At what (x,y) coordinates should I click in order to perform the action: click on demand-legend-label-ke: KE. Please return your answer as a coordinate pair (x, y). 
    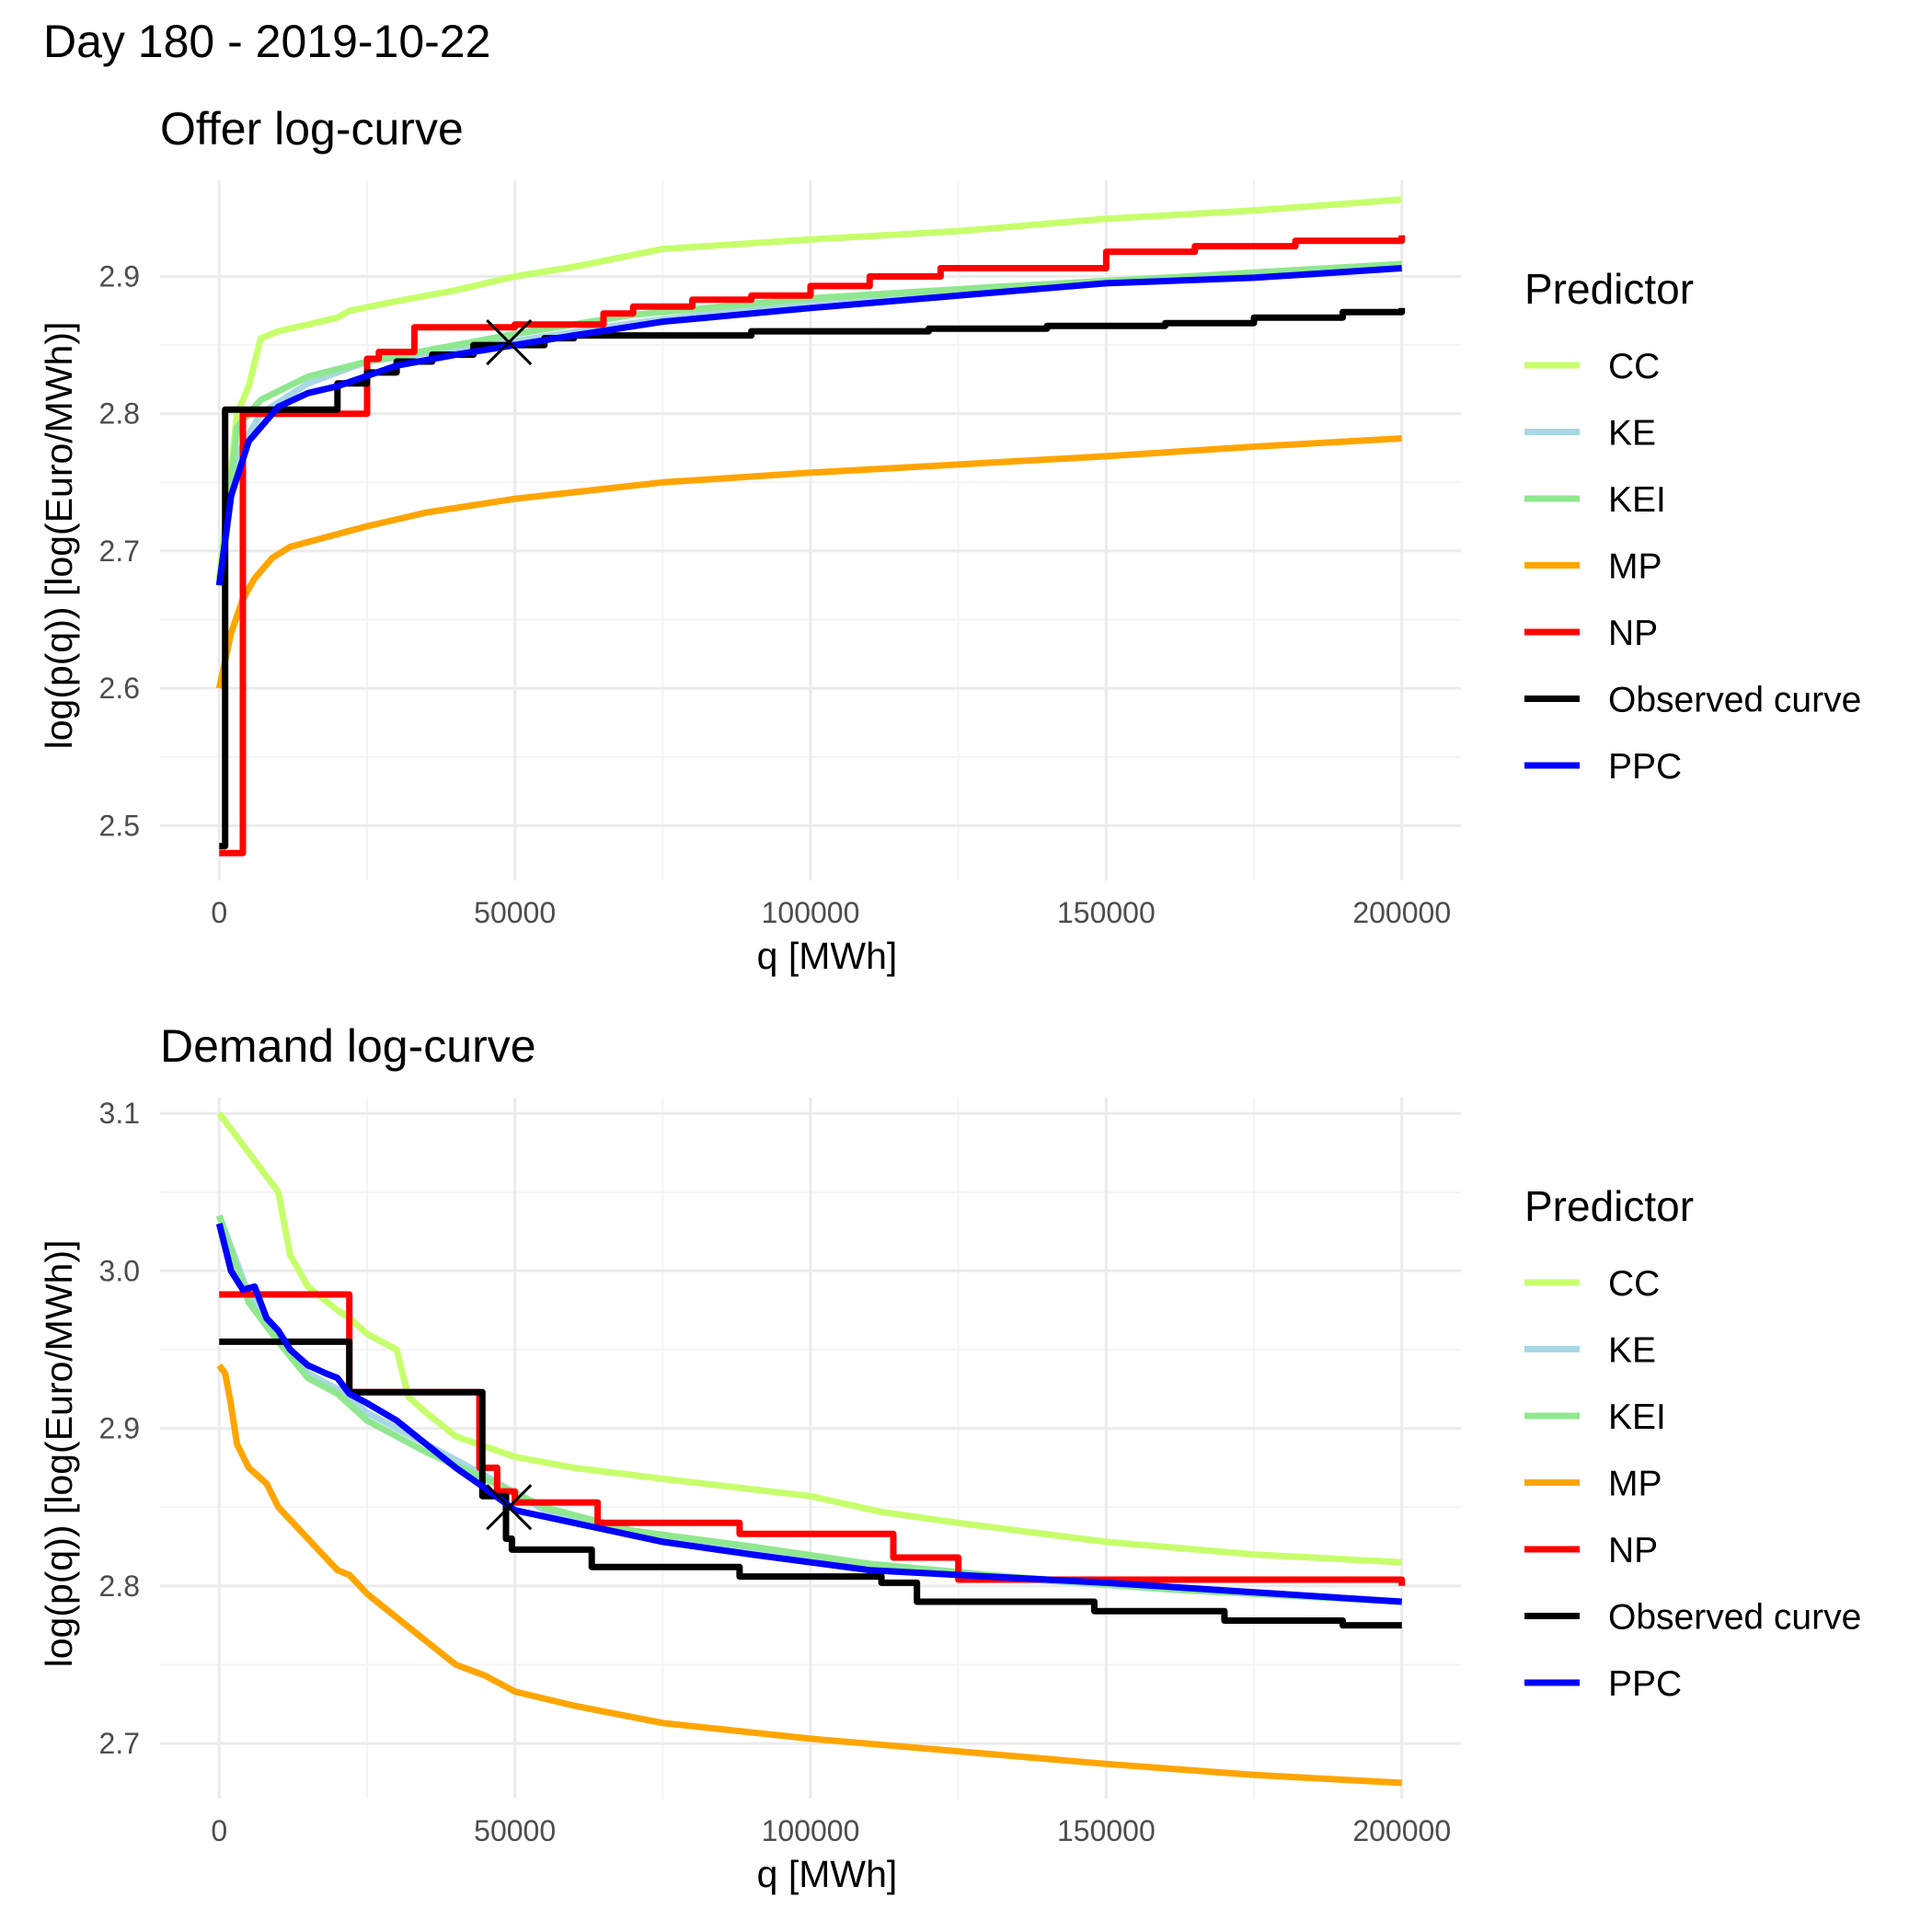
    Looking at the image, I should click on (1632, 1351).